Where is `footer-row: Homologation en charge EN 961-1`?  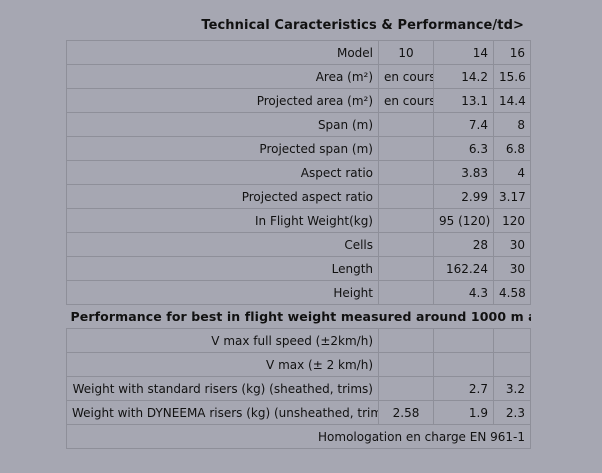 footer-row: Homologation en charge EN 961-1 is located at coordinates (298, 436).